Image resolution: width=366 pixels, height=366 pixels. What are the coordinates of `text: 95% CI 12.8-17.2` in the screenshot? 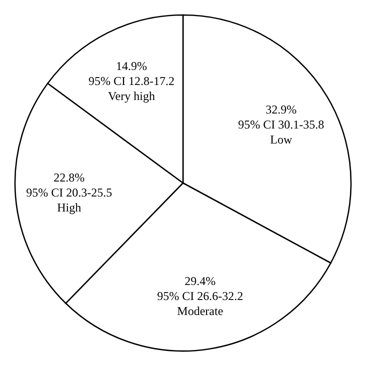 It's located at (131, 81).